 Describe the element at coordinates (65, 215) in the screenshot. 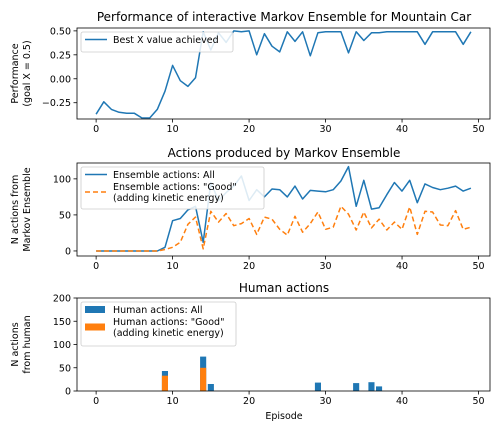

I see `y-tick-label-1-1: 50` at that location.